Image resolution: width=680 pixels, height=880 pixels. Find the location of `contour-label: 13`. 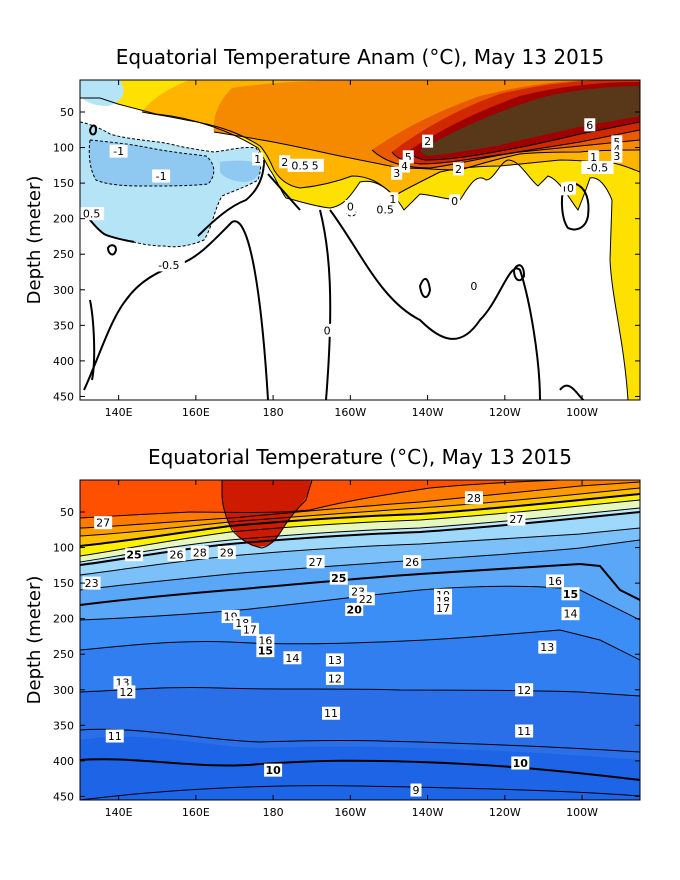

contour-label: 13 is located at coordinates (547, 647).